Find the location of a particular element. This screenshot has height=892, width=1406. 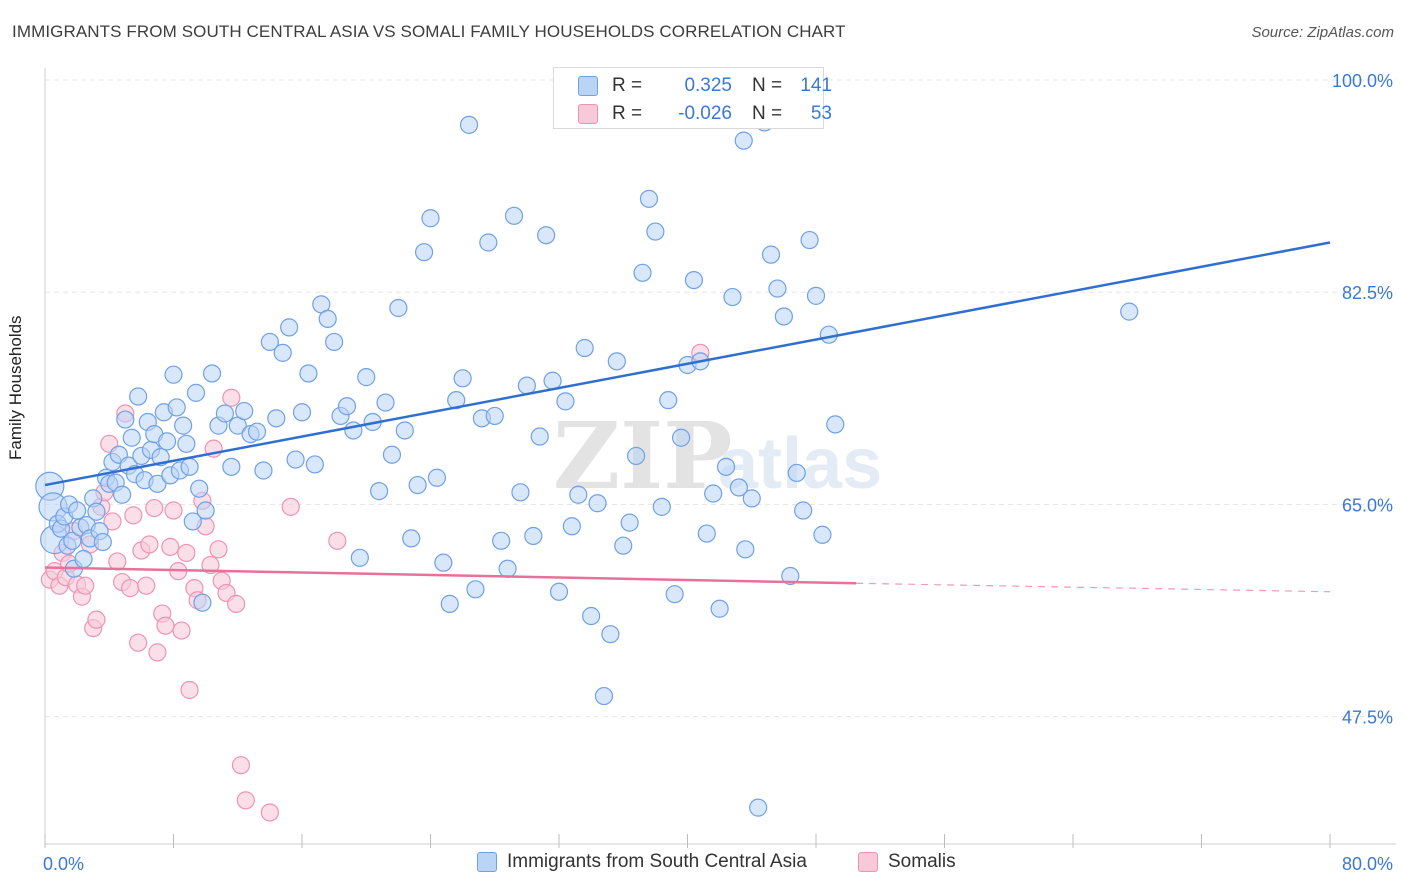

pink-swatch is located at coordinates (588, 114).